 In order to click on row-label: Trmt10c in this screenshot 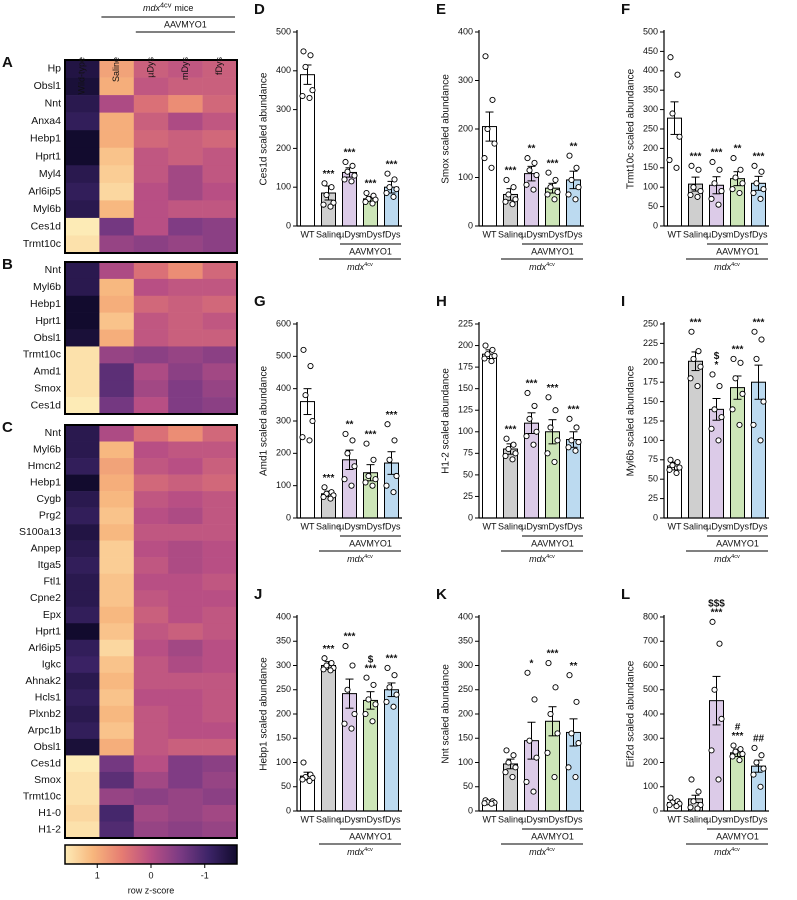, I will do `click(42, 796)`.